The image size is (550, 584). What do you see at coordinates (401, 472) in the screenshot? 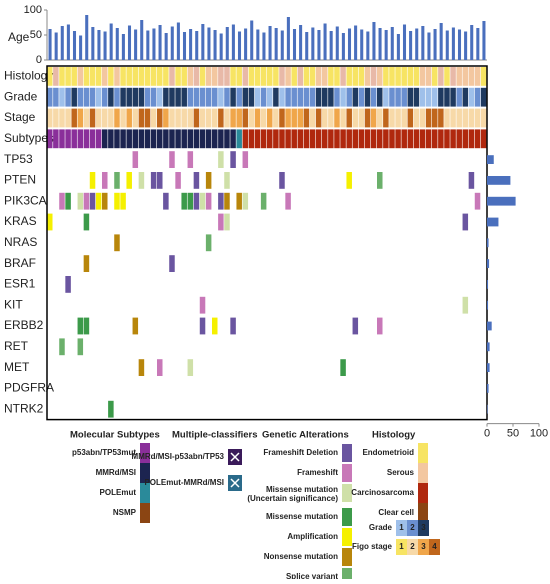
I see `legend-item: Serous` at bounding box center [401, 472].